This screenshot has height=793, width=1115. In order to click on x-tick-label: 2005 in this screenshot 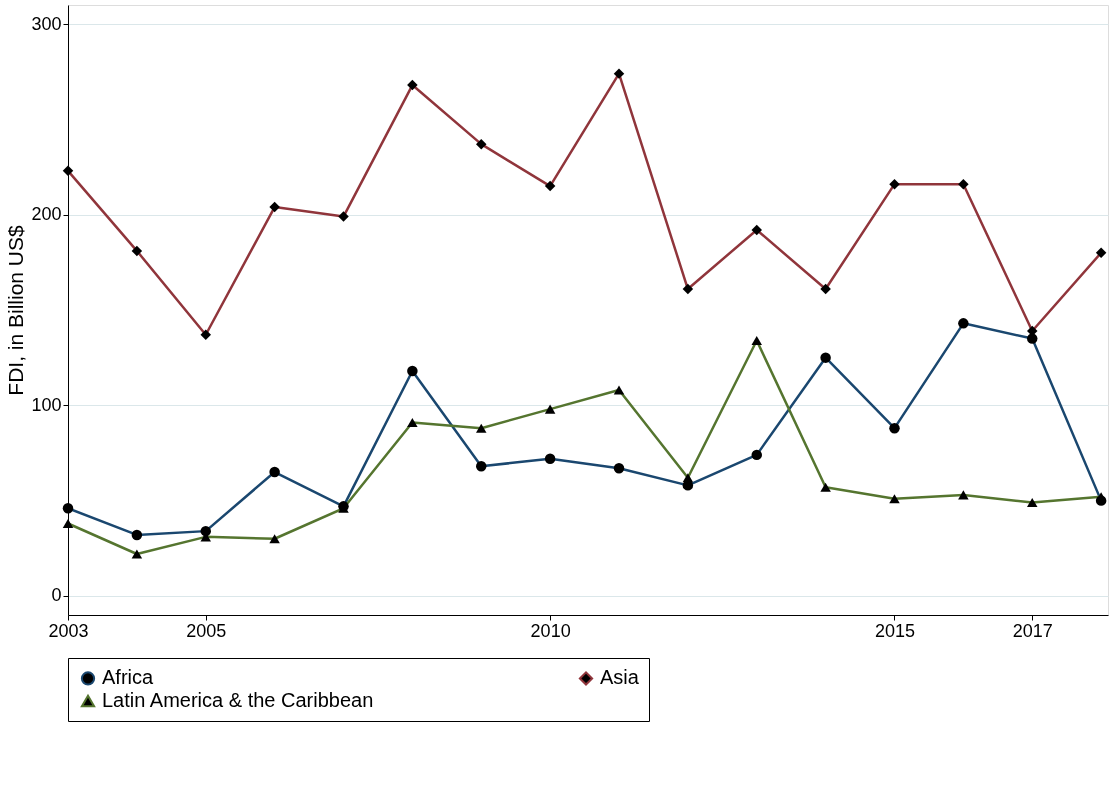, I will do `click(206, 630)`.